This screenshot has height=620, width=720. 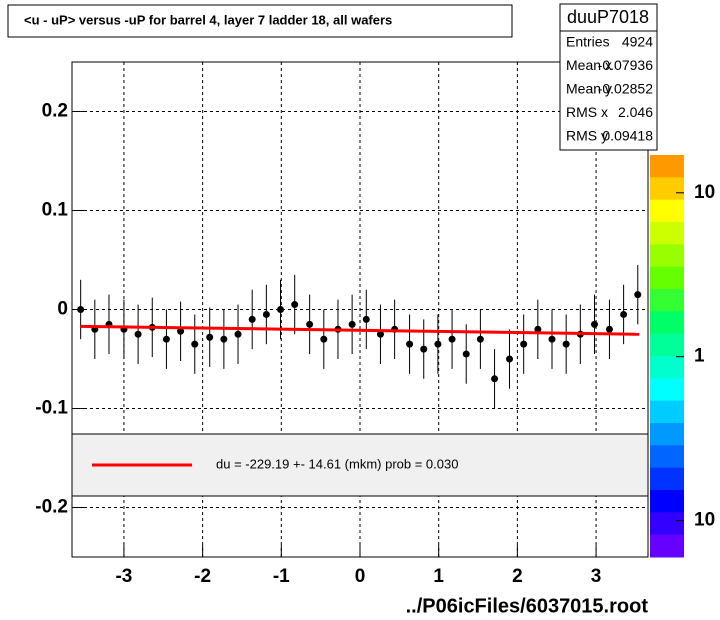 I want to click on stats-label: Mean x, so click(x=589, y=65).